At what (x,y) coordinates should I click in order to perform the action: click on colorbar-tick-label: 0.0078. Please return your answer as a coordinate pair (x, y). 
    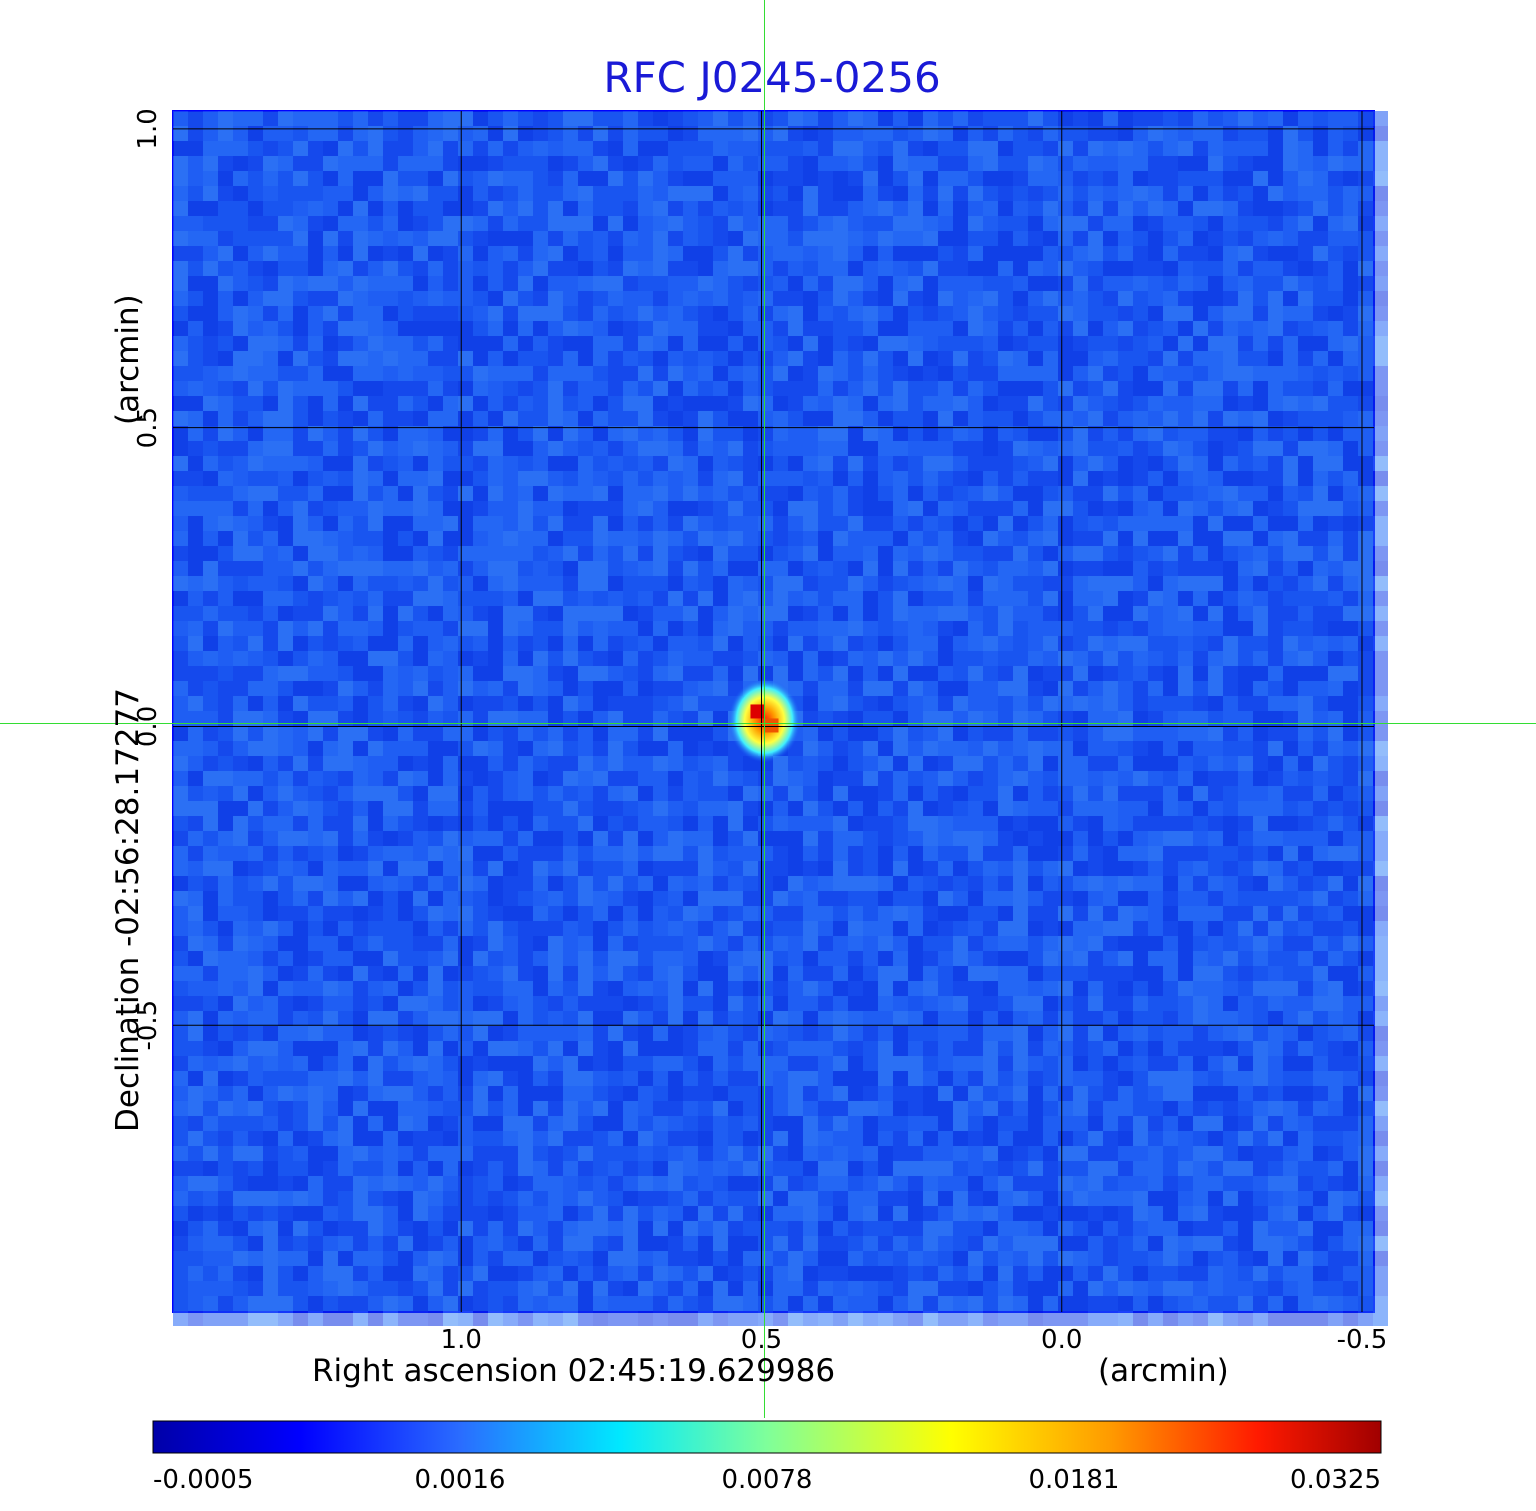
    Looking at the image, I should click on (767, 1480).